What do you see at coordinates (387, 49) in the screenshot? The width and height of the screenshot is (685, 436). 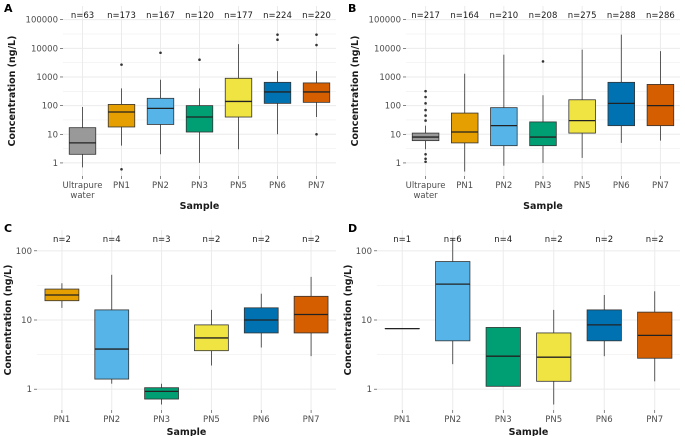 I see `y-tick-label: 10000` at bounding box center [387, 49].